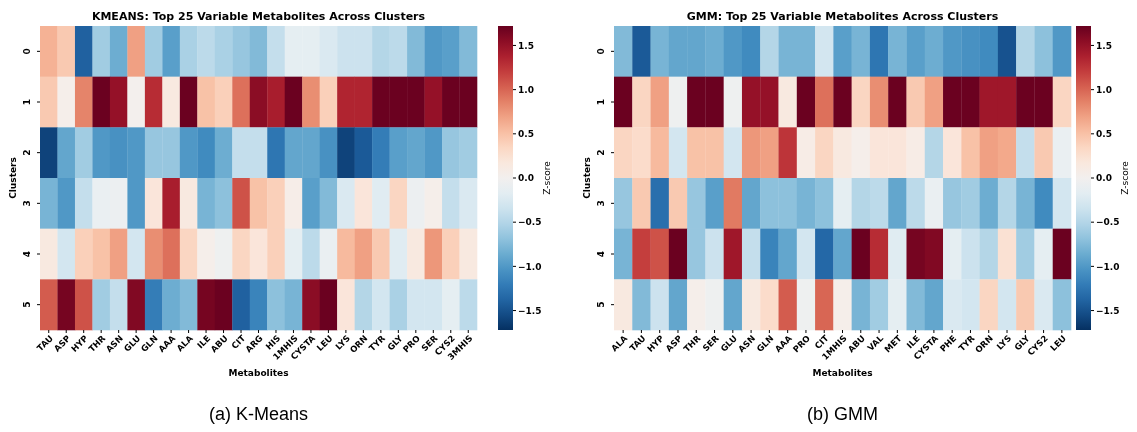  Describe the element at coordinates (258, 16) in the screenshot. I see `chart-title: KMEANS: Top 25 Variable Metabolites Across Clusters` at that location.